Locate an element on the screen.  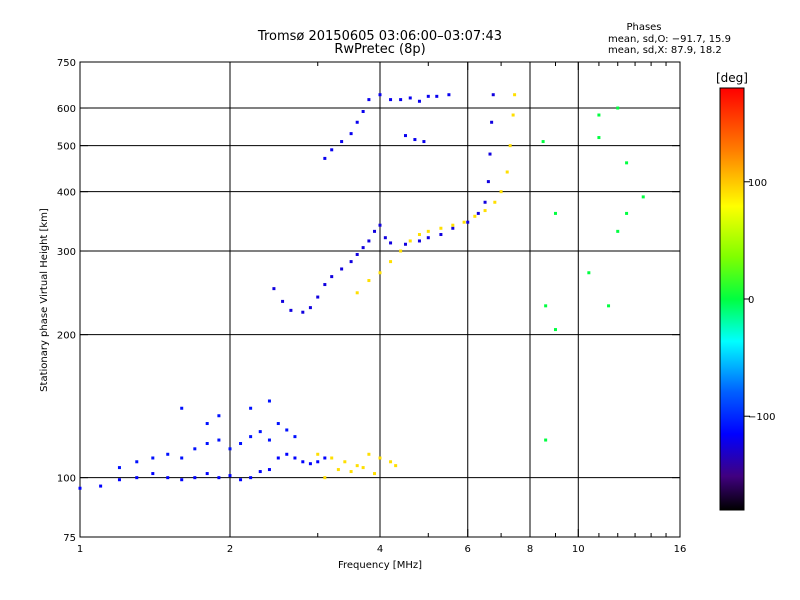
chart-subtitle: RwPretec (8p) is located at coordinates (379, 49).